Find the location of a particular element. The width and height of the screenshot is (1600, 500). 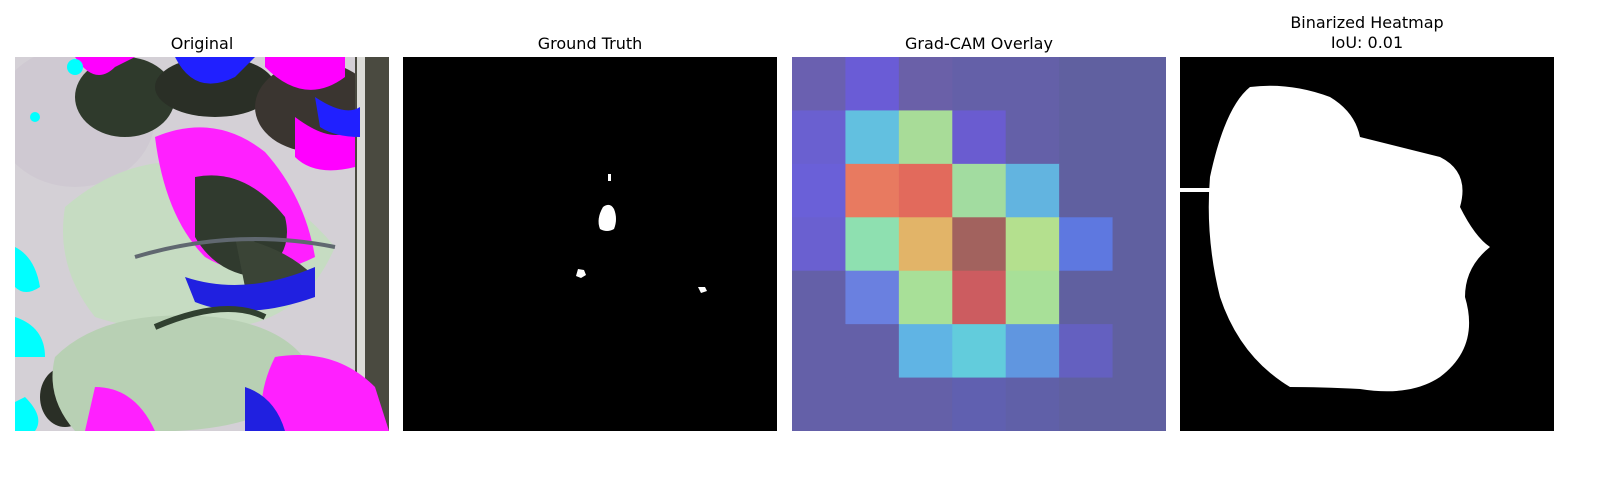

panel-title-gradcam-overlay: Grad-CAM Overlay is located at coordinates (979, 43).